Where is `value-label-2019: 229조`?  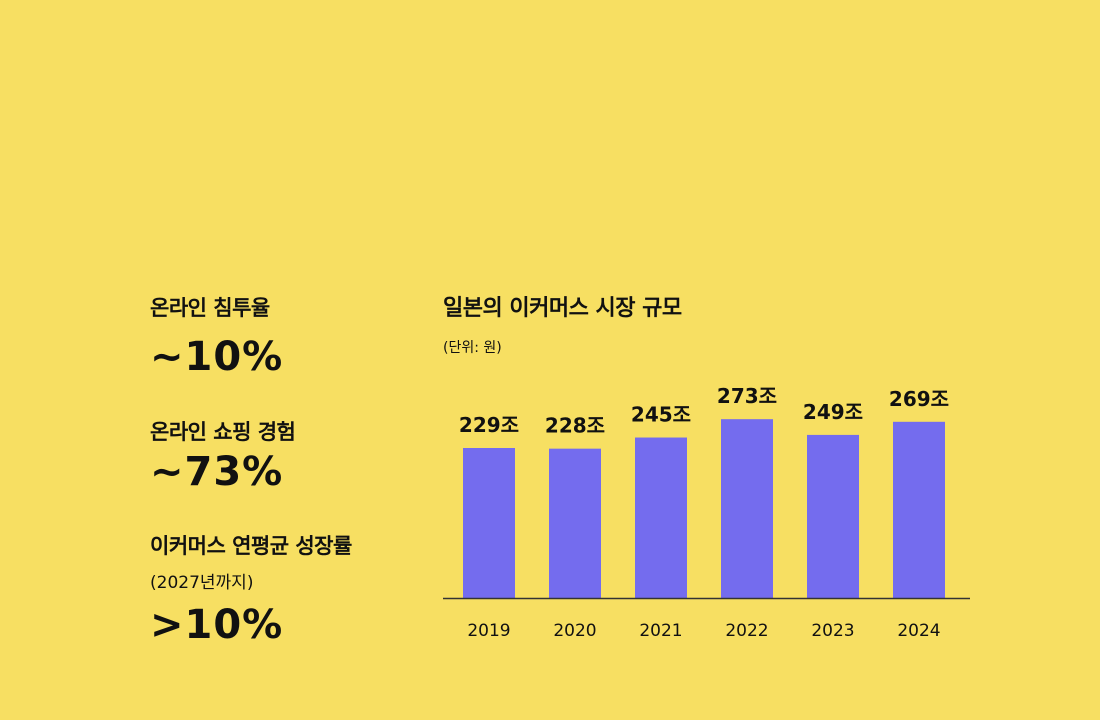
value-label-2019: 229조 is located at coordinates (489, 425).